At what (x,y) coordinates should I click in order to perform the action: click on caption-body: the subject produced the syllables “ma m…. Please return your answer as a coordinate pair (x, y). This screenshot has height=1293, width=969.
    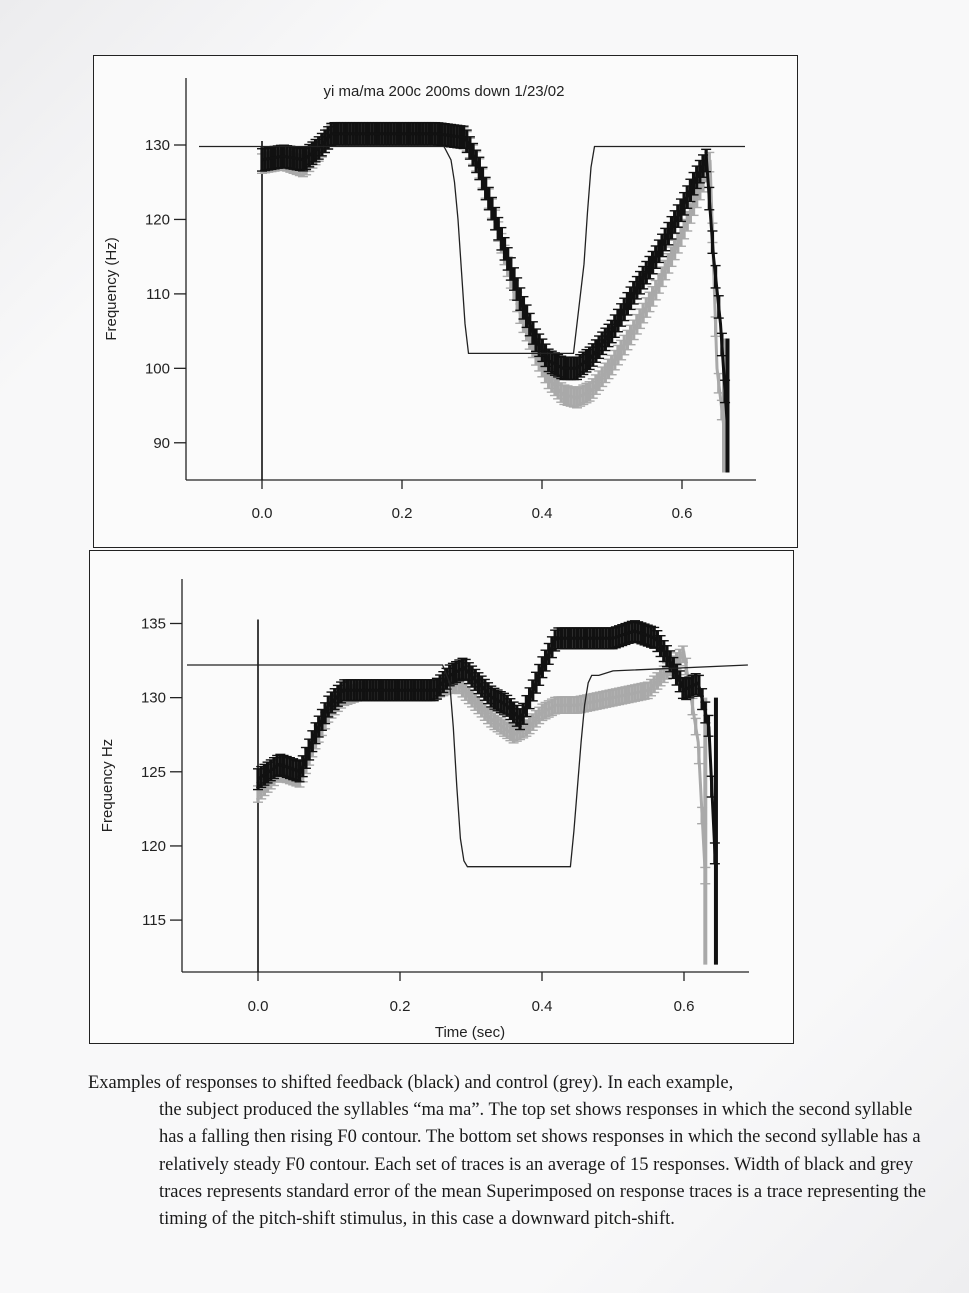
    Looking at the image, I should click on (542, 1165).